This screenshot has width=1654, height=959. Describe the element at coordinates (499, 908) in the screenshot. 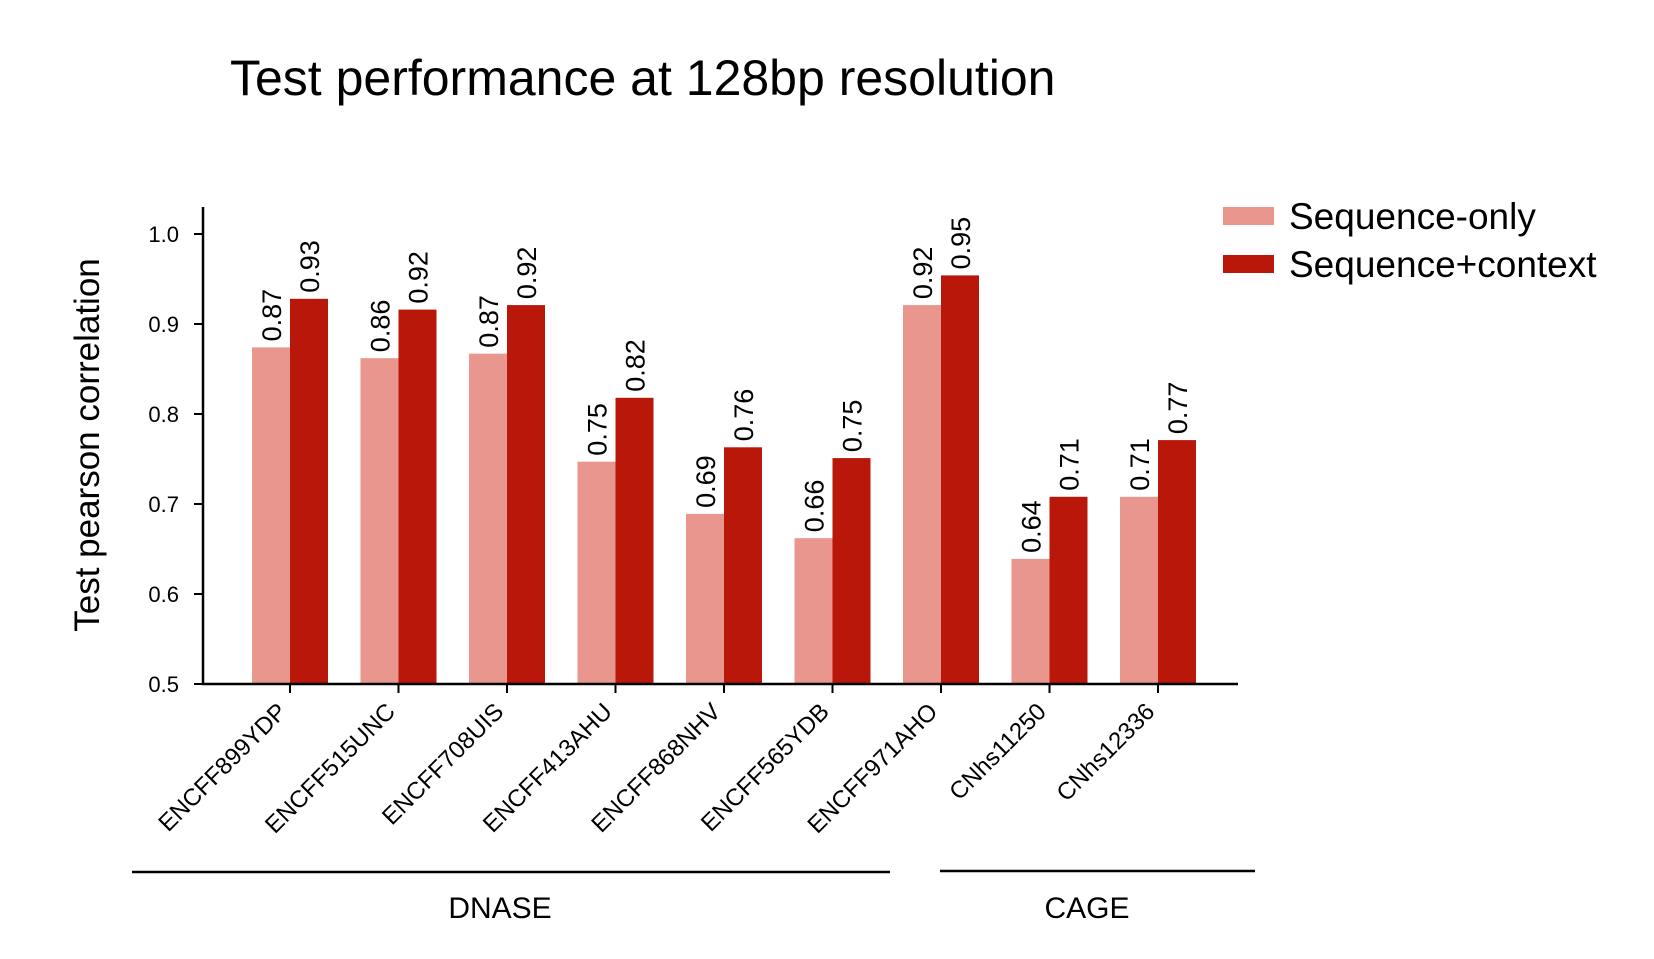

I see `group-label: DNASE` at that location.